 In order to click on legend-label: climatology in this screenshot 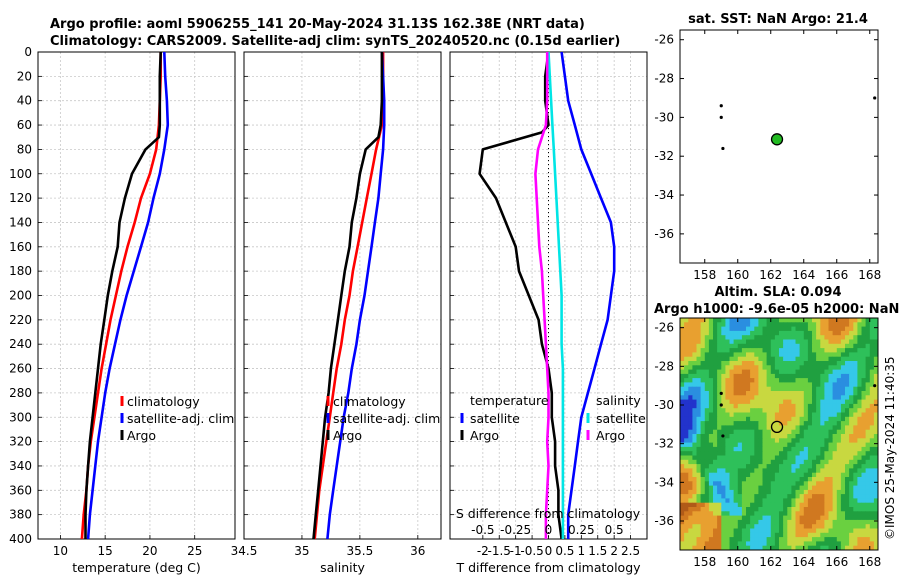, I will do `click(163, 401)`.